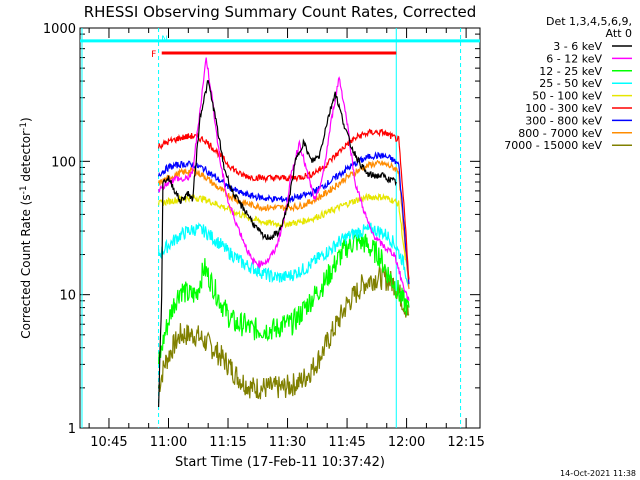 The width and height of the screenshot is (640, 480). What do you see at coordinates (563, 120) in the screenshot?
I see `legend-label: 300 - 800 keV` at bounding box center [563, 120].